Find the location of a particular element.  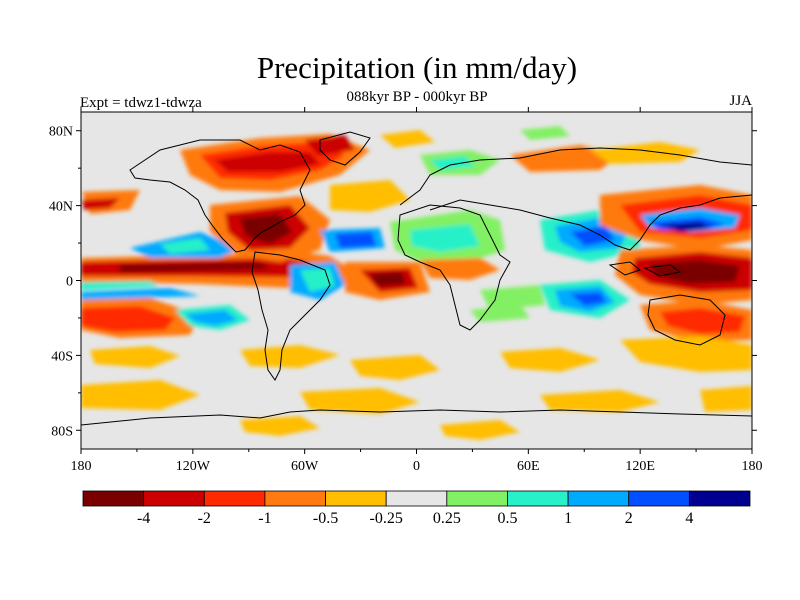

colorbar-label: -1 is located at coordinates (264, 518).